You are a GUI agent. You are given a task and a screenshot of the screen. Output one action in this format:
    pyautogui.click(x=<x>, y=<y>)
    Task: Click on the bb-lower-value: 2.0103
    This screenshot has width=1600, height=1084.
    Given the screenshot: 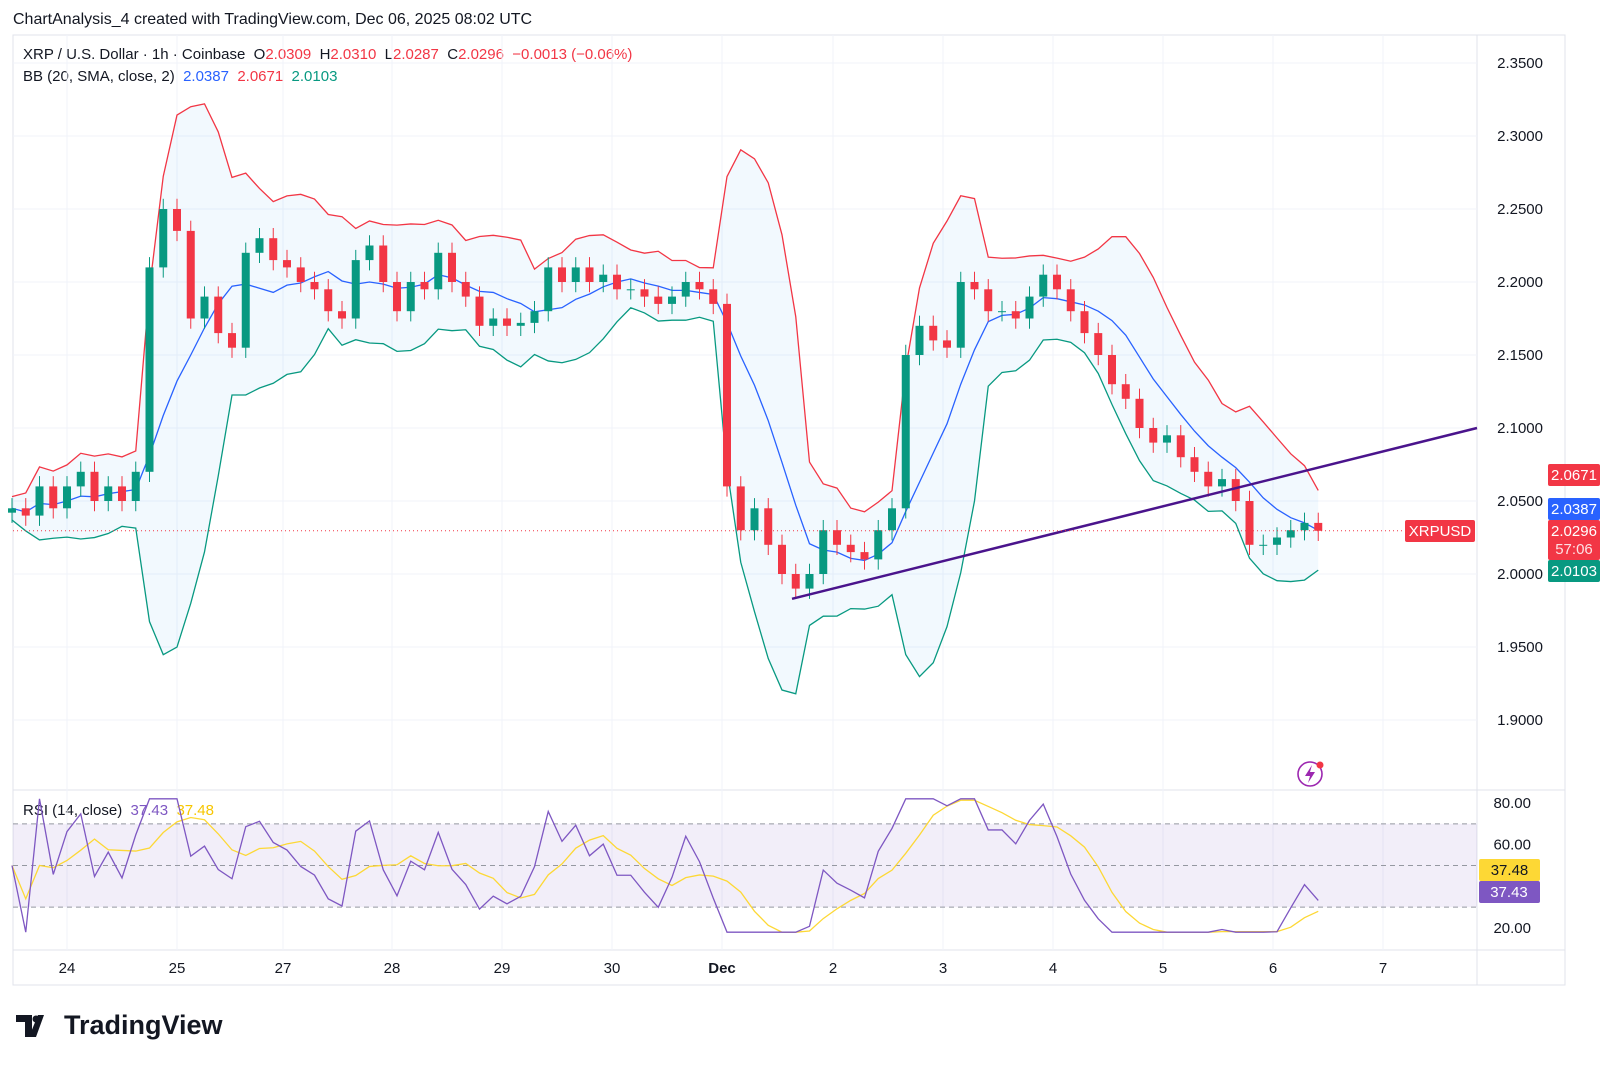 What is the action you would take?
    pyautogui.click(x=314, y=76)
    